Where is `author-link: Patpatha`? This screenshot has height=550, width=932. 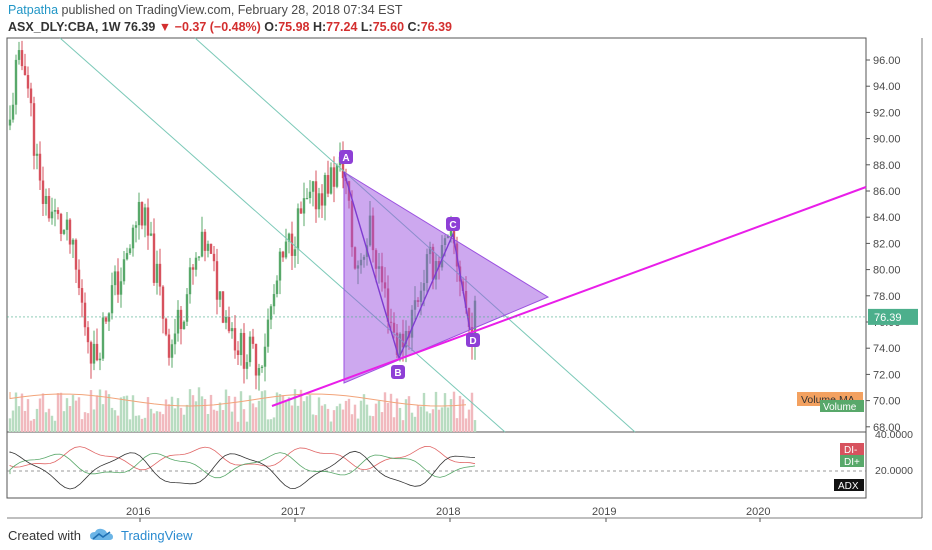 author-link: Patpatha is located at coordinates (33, 10).